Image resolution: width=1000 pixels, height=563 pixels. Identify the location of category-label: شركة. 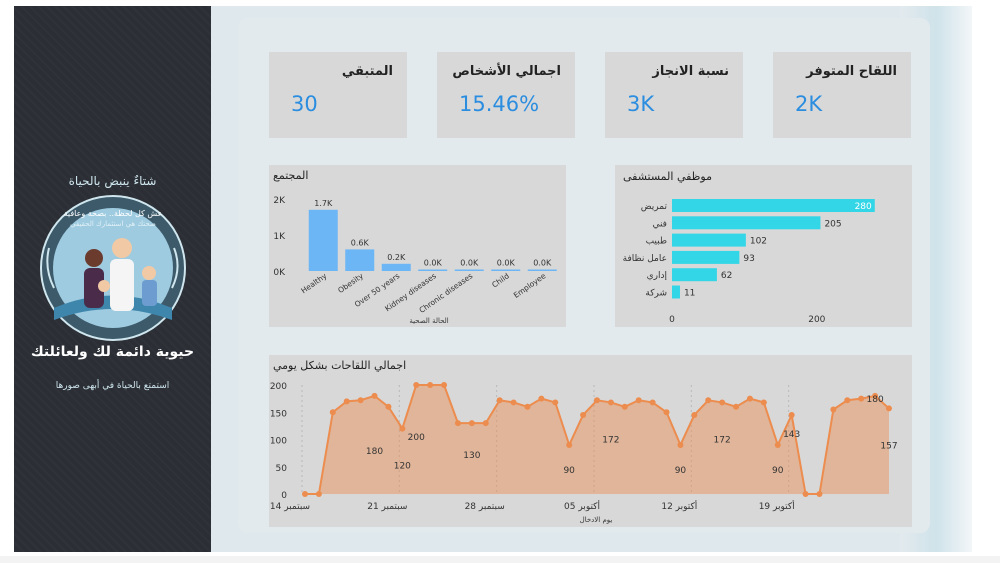
(656, 294).